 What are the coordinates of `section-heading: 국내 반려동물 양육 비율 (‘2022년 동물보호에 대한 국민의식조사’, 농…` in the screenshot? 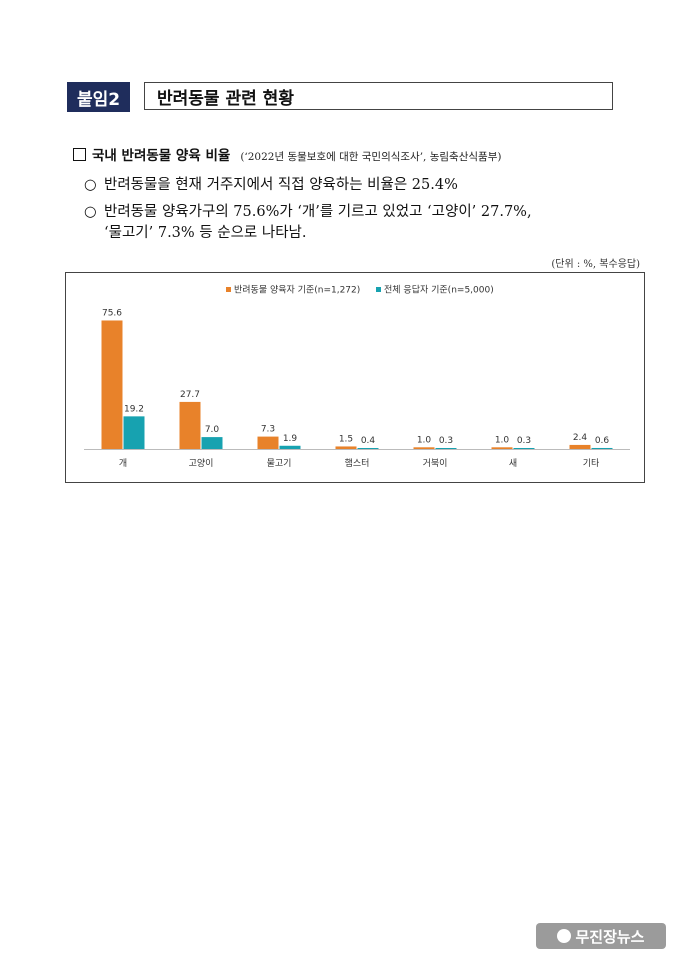 It's located at (287, 154).